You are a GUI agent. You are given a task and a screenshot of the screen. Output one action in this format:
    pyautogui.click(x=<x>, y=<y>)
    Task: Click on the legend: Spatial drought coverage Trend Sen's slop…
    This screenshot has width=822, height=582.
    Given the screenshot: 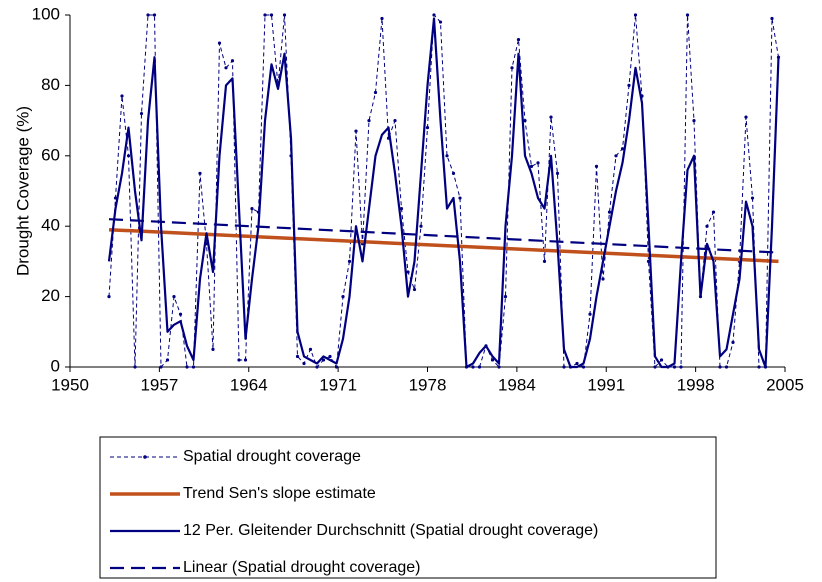 What is the action you would take?
    pyautogui.click(x=354, y=512)
    